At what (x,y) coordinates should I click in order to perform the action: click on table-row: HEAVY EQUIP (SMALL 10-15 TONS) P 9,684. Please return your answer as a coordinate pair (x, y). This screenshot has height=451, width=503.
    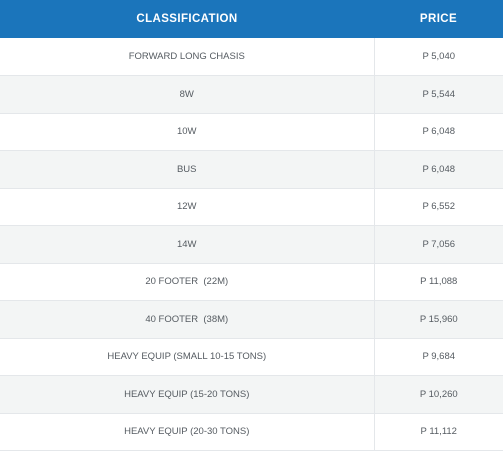
    Looking at the image, I should click on (251, 357).